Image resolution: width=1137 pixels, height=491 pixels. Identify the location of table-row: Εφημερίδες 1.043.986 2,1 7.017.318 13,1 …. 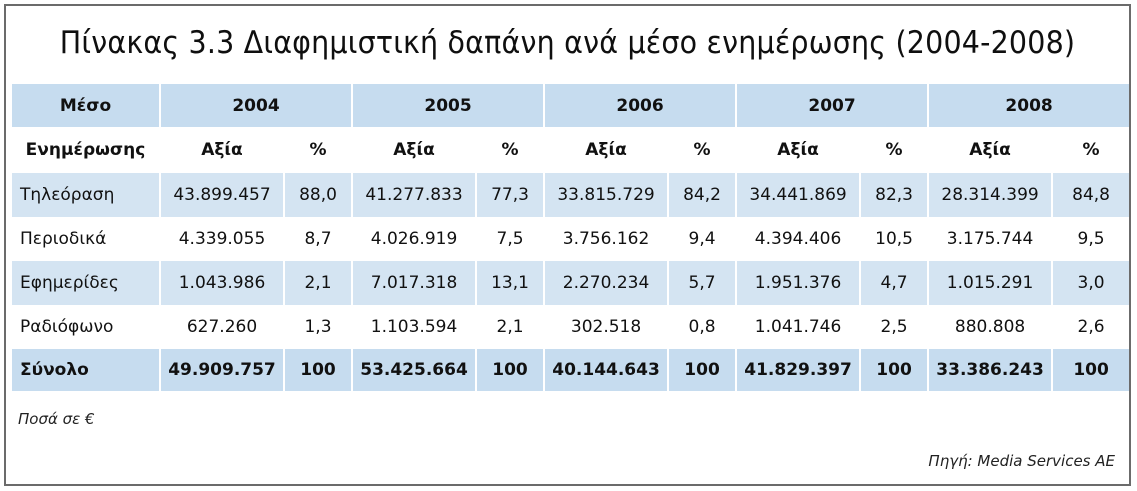
(571, 283).